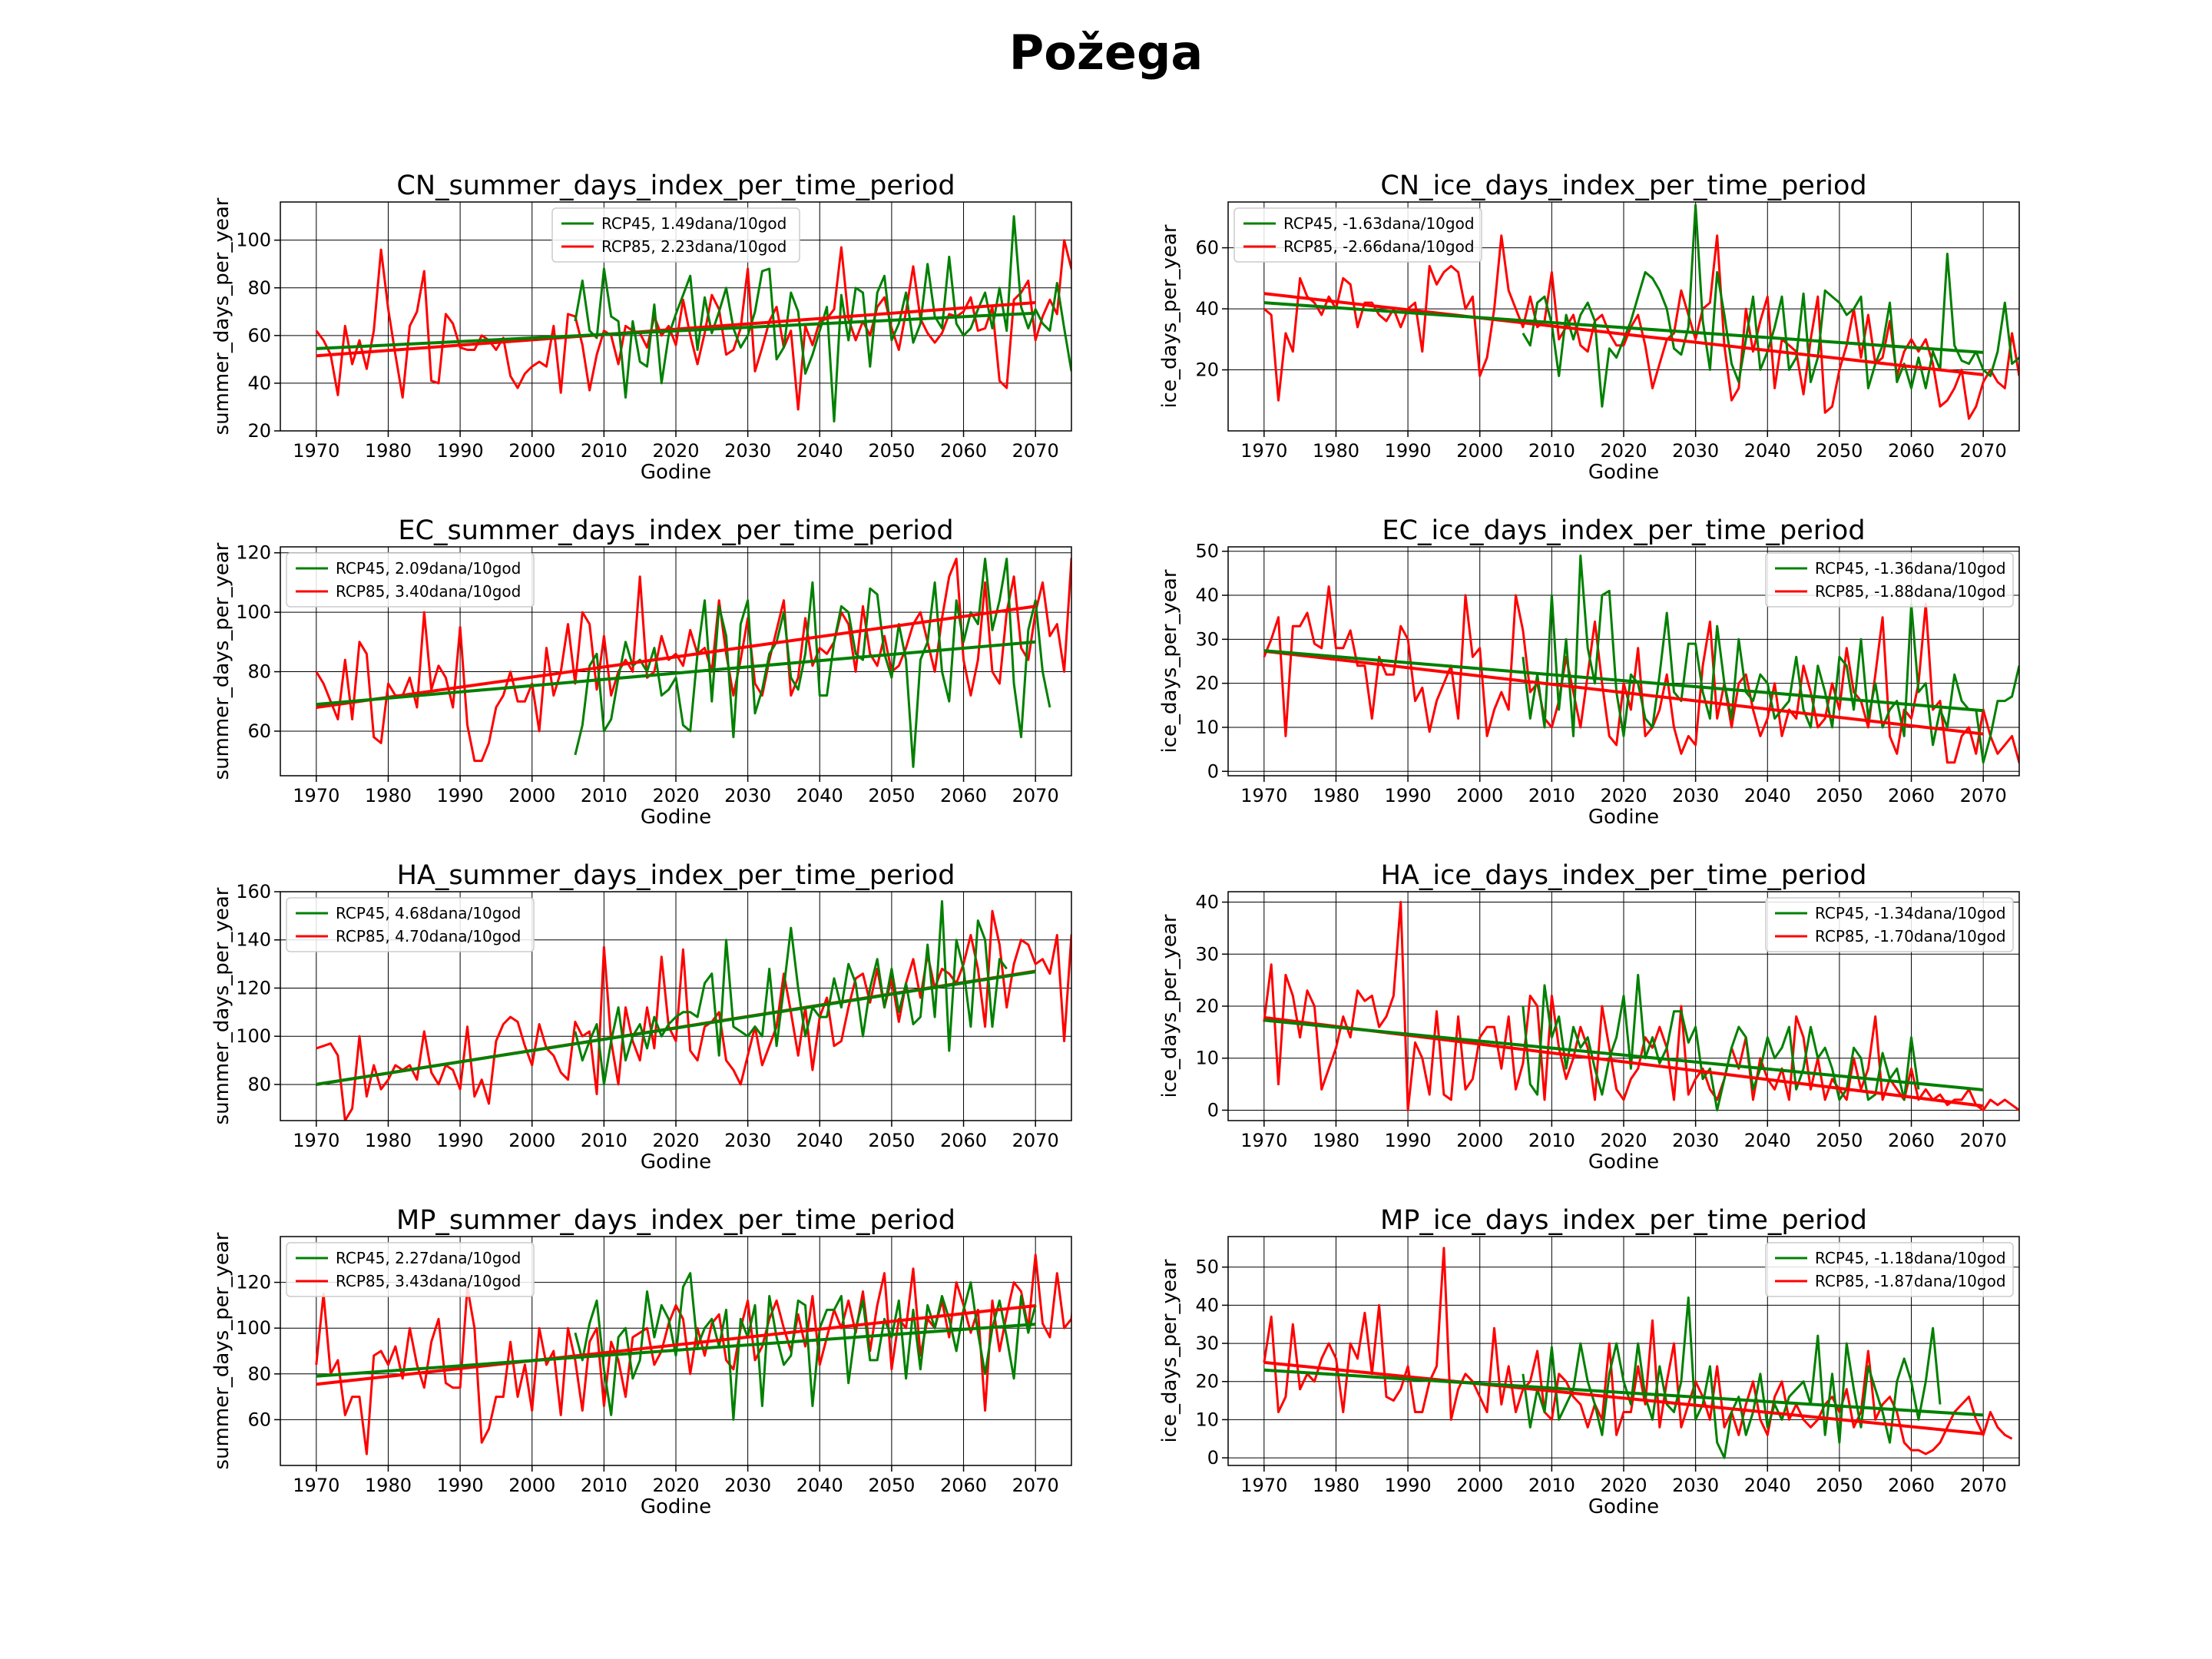 The height and width of the screenshot is (1659, 2212). I want to click on legend-entry-rcp45: RCP45, 4.68dana/10god, so click(429, 913).